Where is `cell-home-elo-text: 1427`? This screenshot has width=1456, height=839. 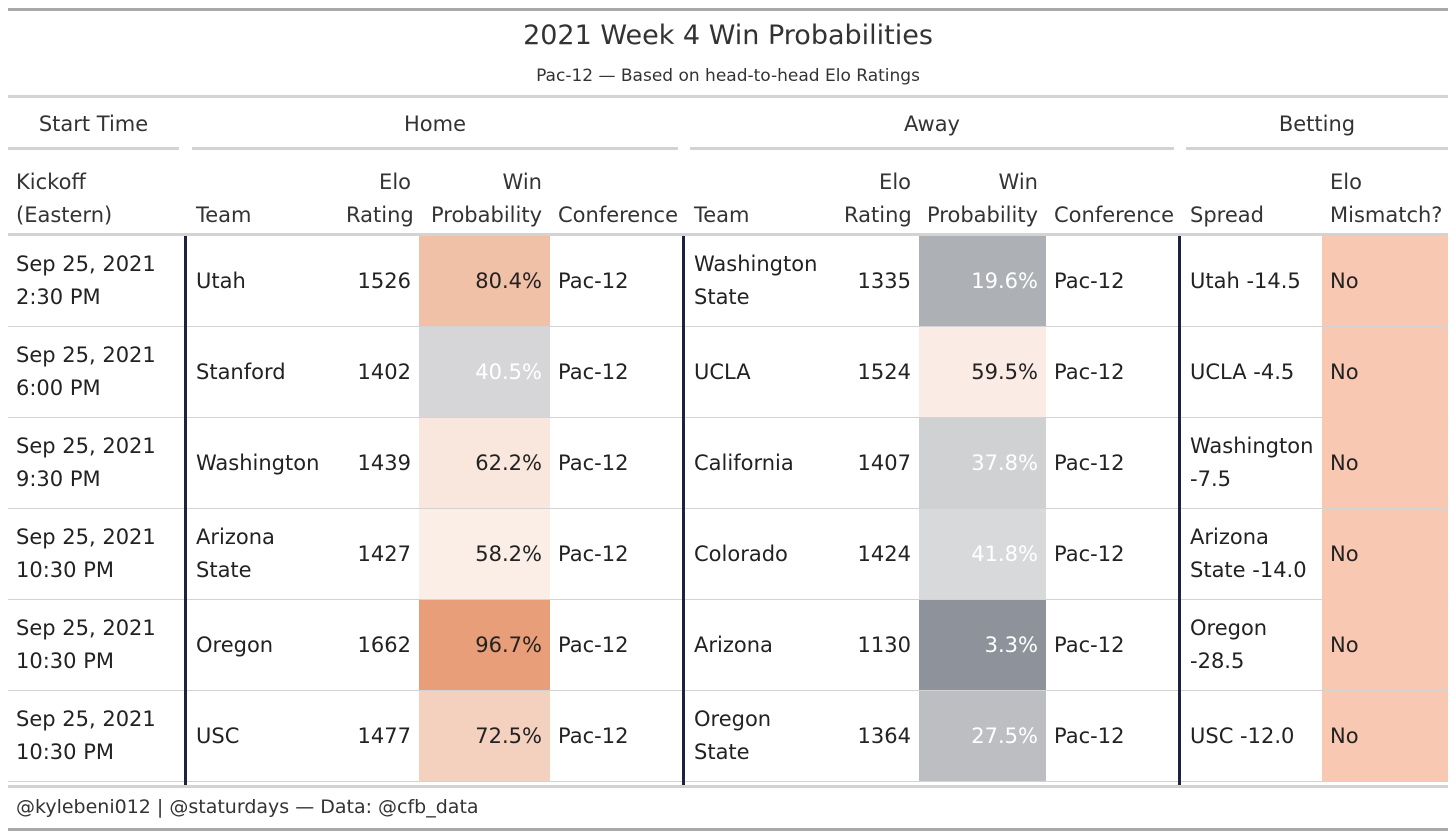
cell-home-elo-text: 1427 is located at coordinates (384, 553).